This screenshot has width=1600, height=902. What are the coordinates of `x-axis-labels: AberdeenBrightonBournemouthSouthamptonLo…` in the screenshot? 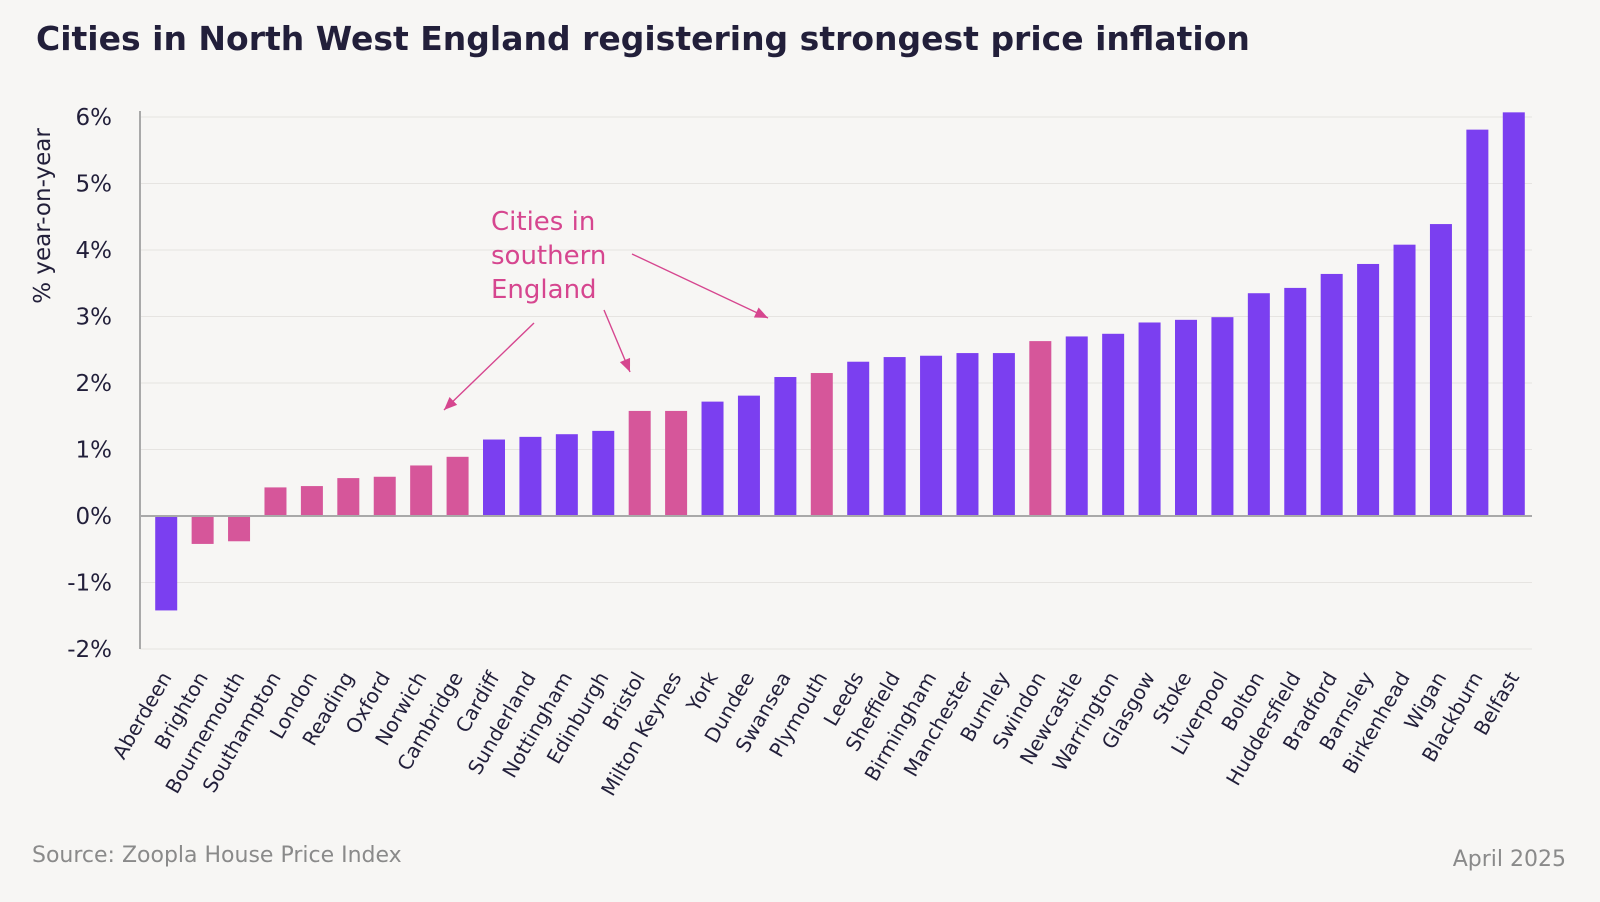 It's located at (815, 733).